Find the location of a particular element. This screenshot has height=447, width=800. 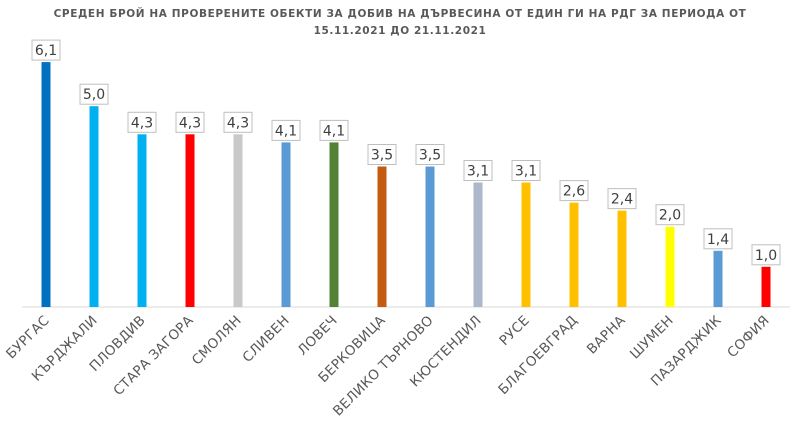

data-label-10: 3,1 is located at coordinates (478, 172).